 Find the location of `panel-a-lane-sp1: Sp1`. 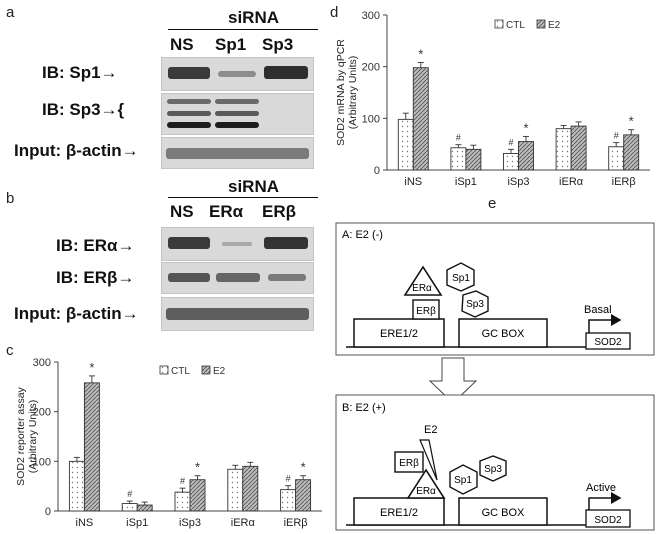

panel-a-lane-sp1: Sp1 is located at coordinates (231, 44).